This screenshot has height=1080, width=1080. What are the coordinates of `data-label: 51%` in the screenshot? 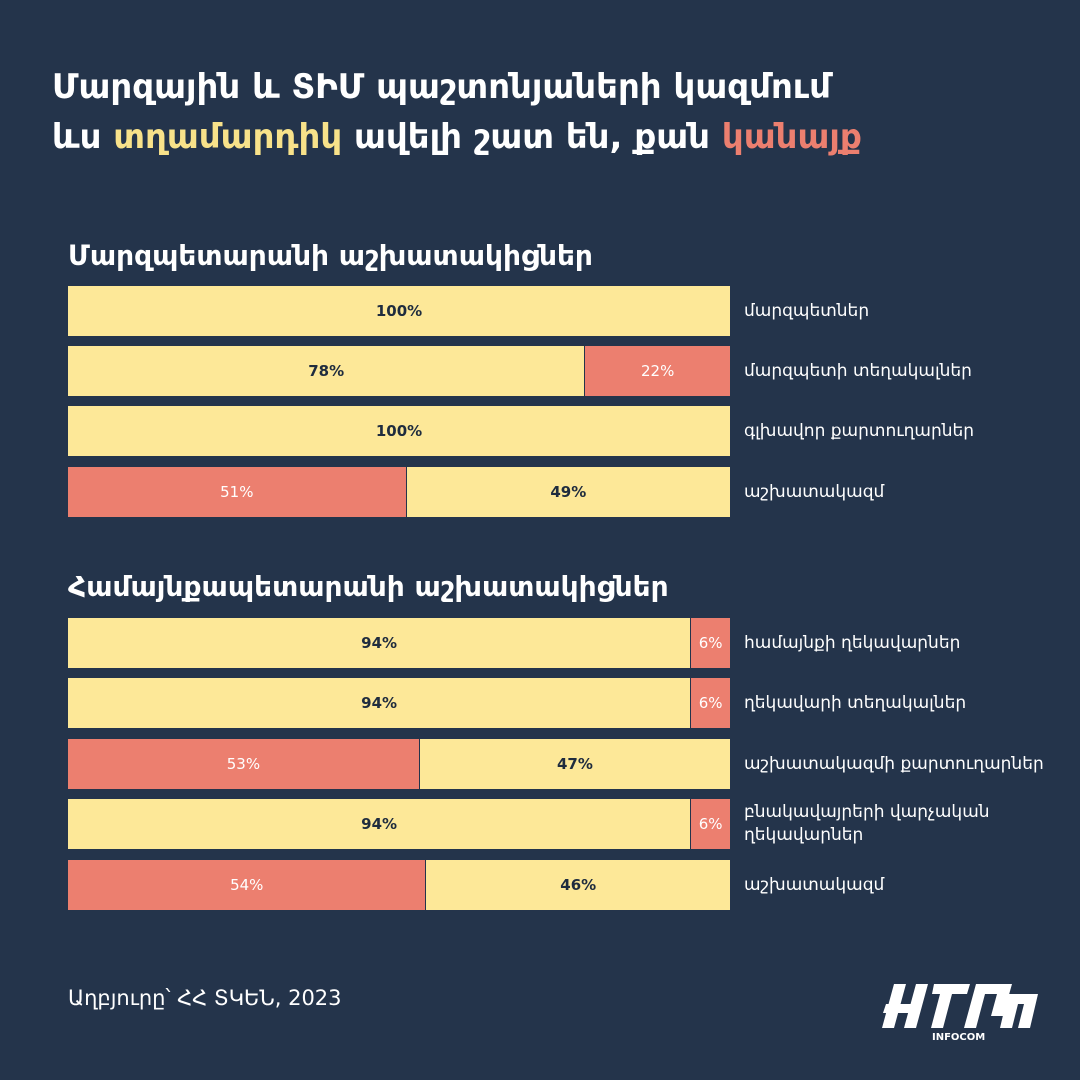 It's located at (237, 492).